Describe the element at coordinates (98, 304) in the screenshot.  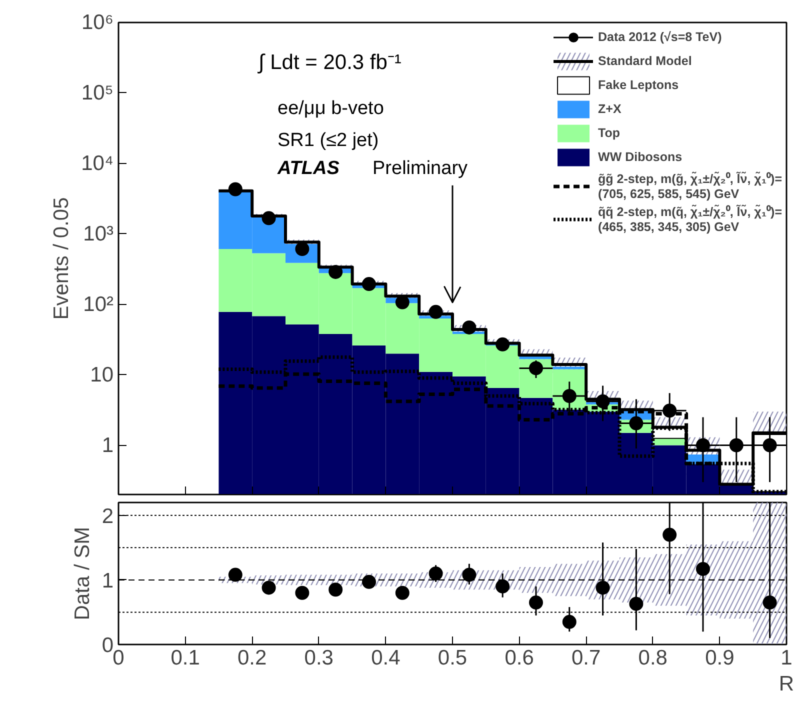
I see `y-tick-label: 10²` at that location.